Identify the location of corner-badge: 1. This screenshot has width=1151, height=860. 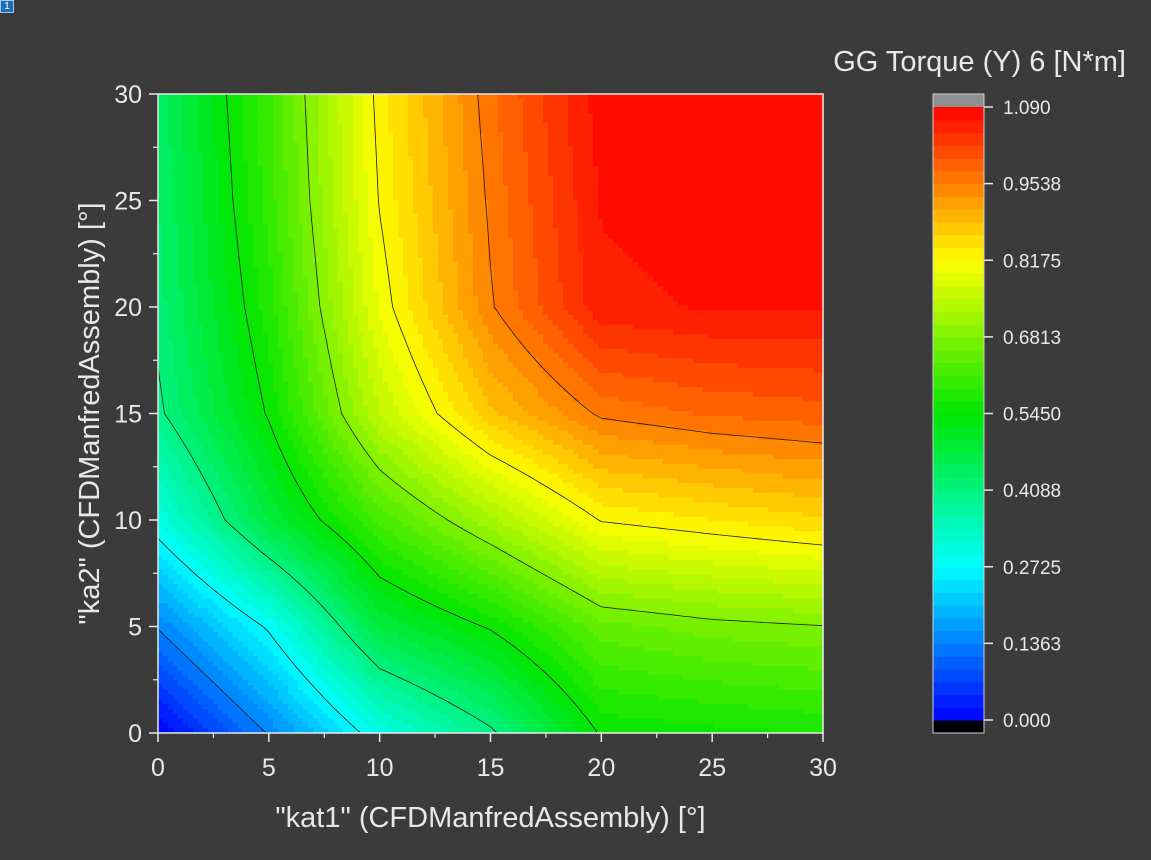
(7, 6).